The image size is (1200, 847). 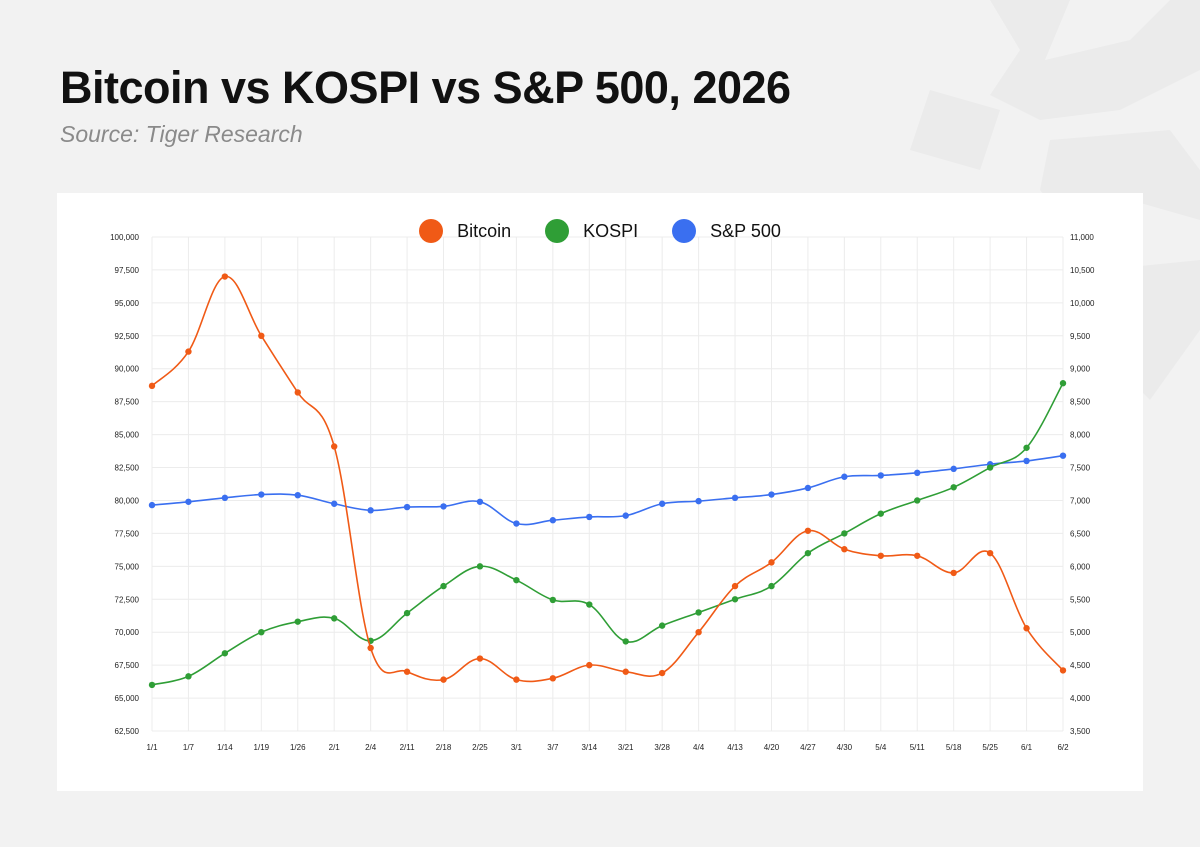 What do you see at coordinates (808, 747) in the screenshot?
I see `x-tick-label: 4/27` at bounding box center [808, 747].